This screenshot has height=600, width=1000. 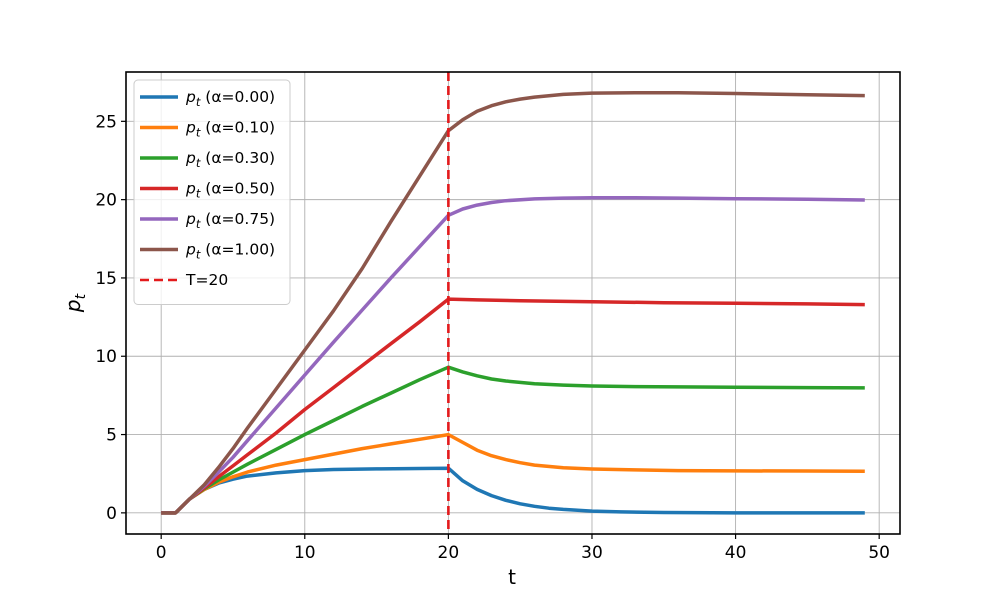 What do you see at coordinates (512, 577) in the screenshot?
I see `x-axis-label: t` at bounding box center [512, 577].